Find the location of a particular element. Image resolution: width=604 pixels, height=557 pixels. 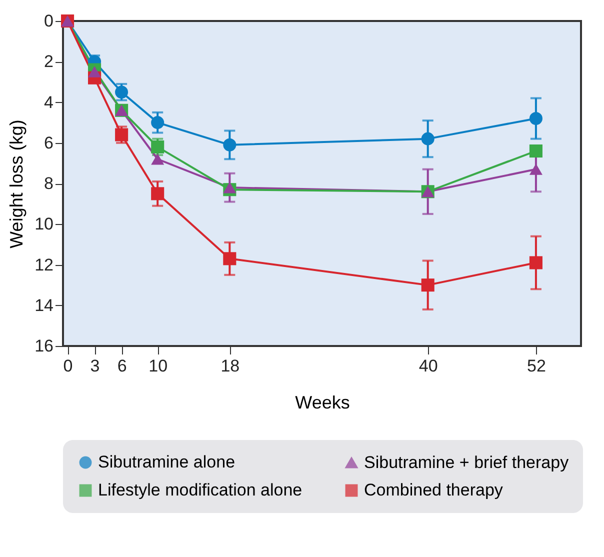

legend-label: Combined therapy is located at coordinates (434, 490).